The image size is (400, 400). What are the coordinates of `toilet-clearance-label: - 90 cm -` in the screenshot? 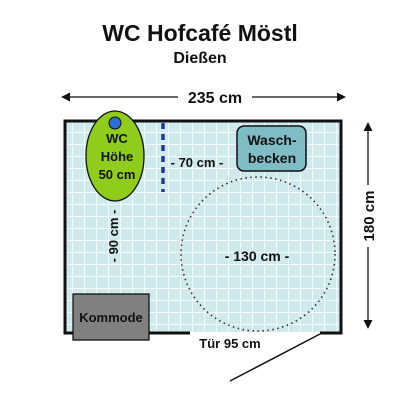 It's located at (113, 236).